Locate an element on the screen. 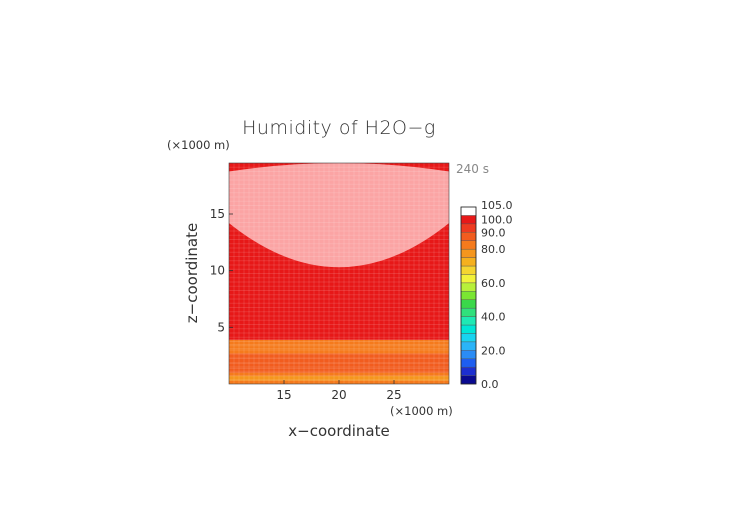 Image resolution: width=752 pixels, height=532 pixels. x-axis-ticks: 15 20 25 is located at coordinates (339, 391).